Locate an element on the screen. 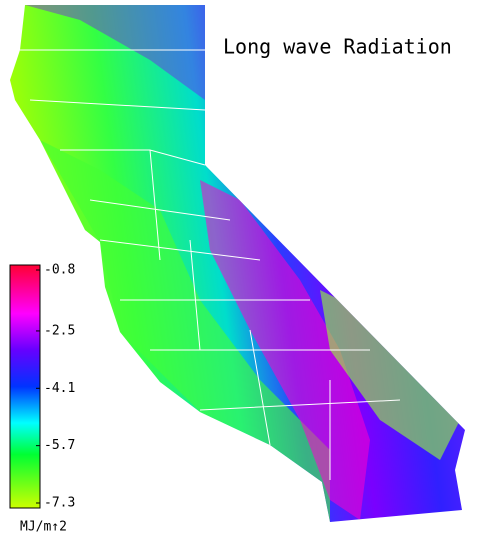 The height and width of the screenshot is (550, 500). colorbar-tick-label: -5.7 is located at coordinates (59, 445).